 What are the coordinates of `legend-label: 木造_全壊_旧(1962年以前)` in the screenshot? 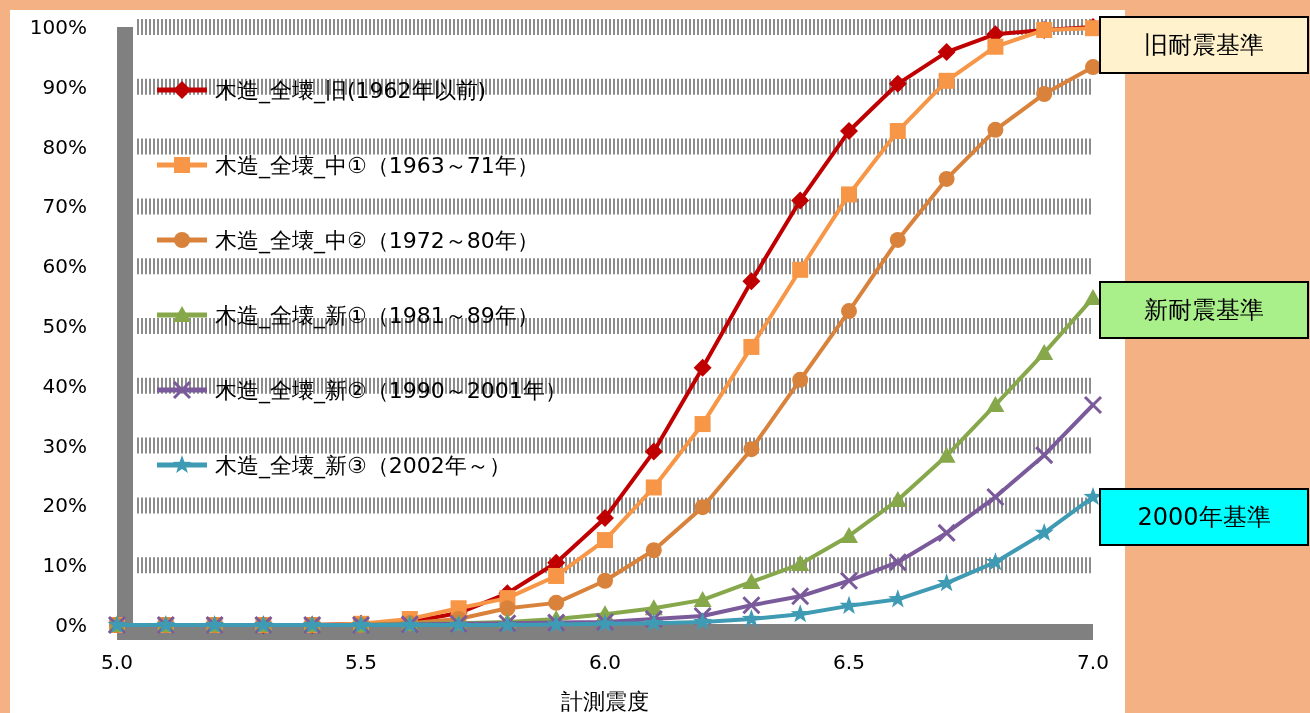 It's located at (351, 90).